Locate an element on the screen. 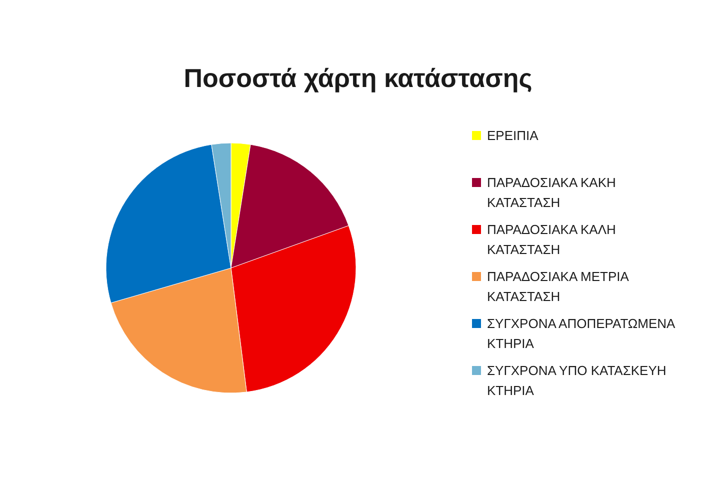  legend-label: ΕΡΕΙΠΙΑ is located at coordinates (513, 135).